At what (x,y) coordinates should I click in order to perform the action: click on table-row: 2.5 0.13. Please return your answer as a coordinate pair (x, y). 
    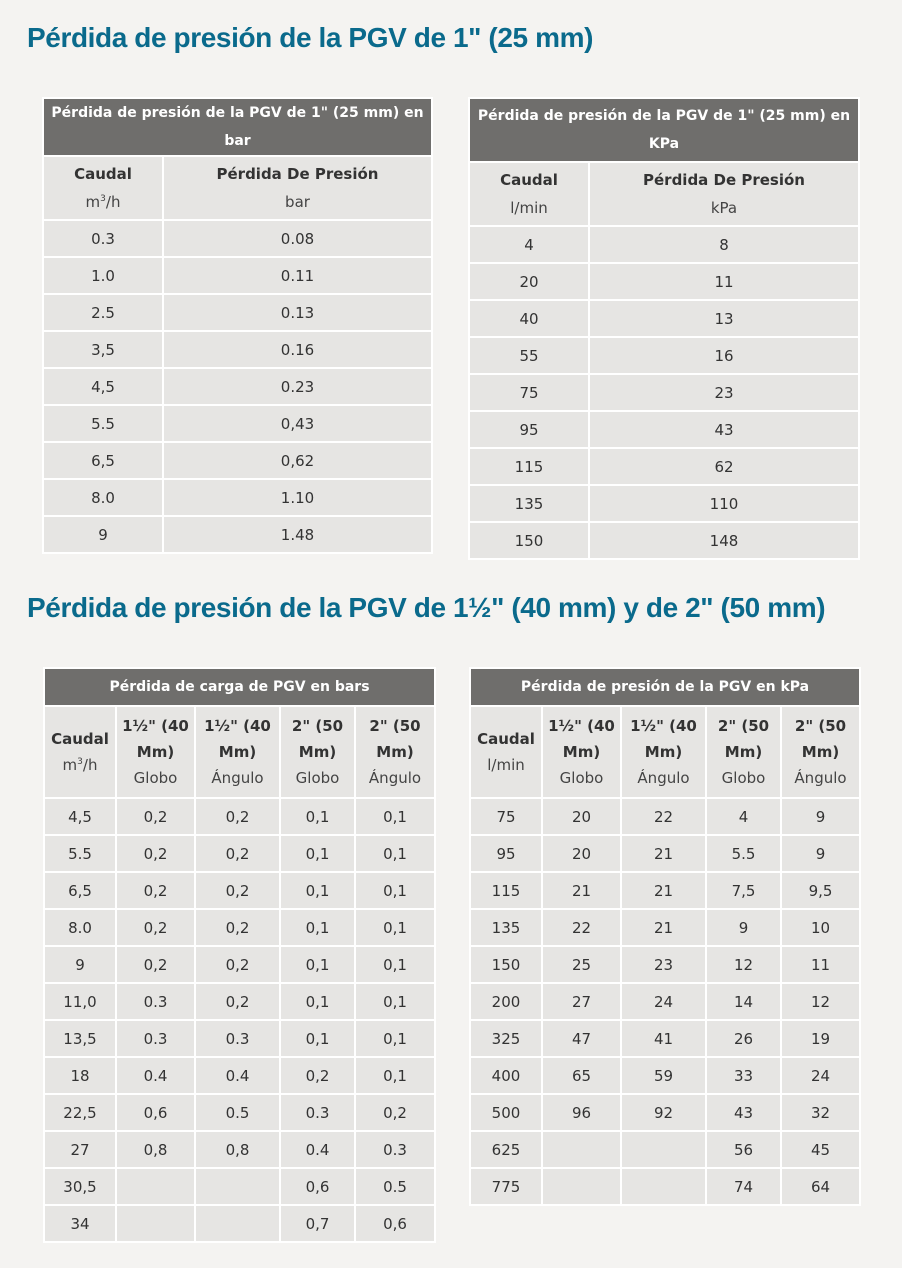
    Looking at the image, I should click on (237, 312).